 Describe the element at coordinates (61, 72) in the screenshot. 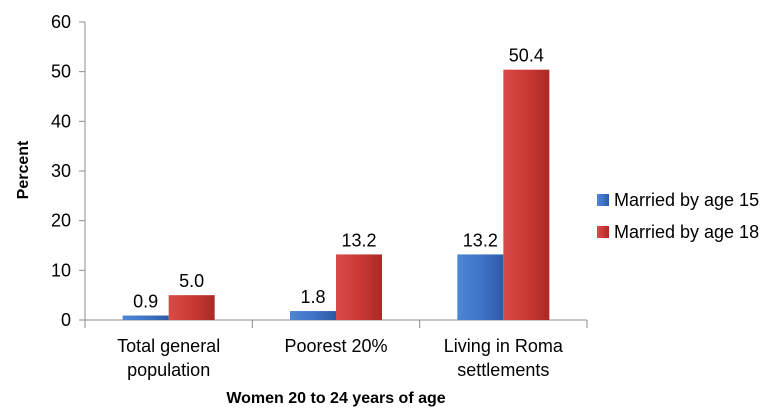

I see `y-tick-label: 50` at that location.